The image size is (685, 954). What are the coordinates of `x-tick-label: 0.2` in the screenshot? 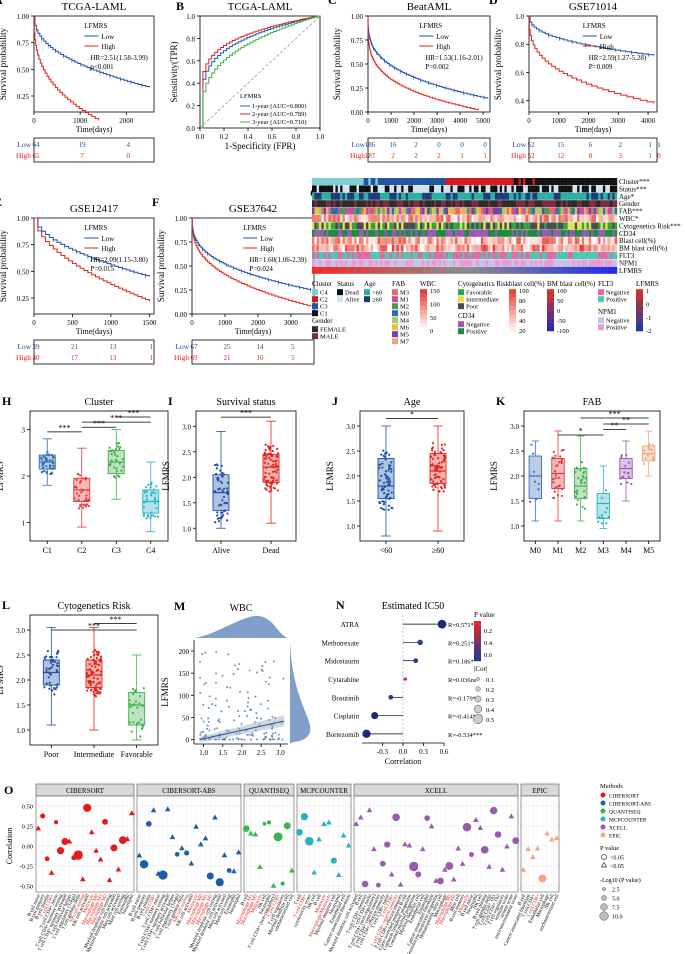 It's located at (224, 137).